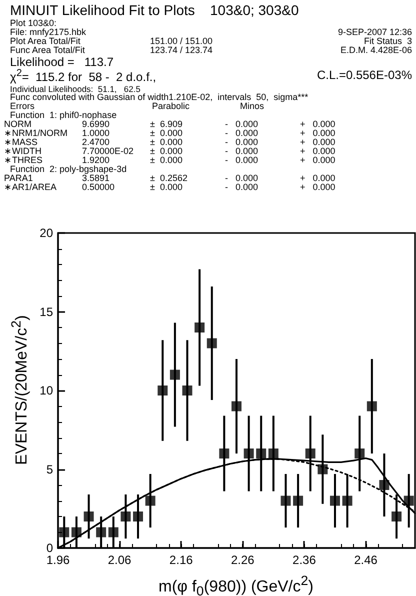 This screenshot has height=596, width=416. I want to click on text: ∗AR1/AREA 0.50000 ± 0.000 - 0.000 + 0.000, so click(170, 187).